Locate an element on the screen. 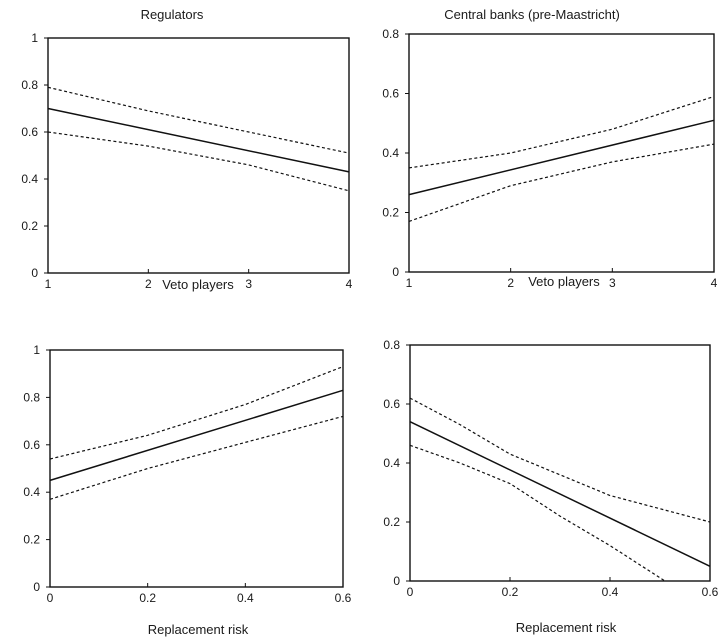  chart-title: Central banks (pre-Maastricht) is located at coordinates (532, 14).